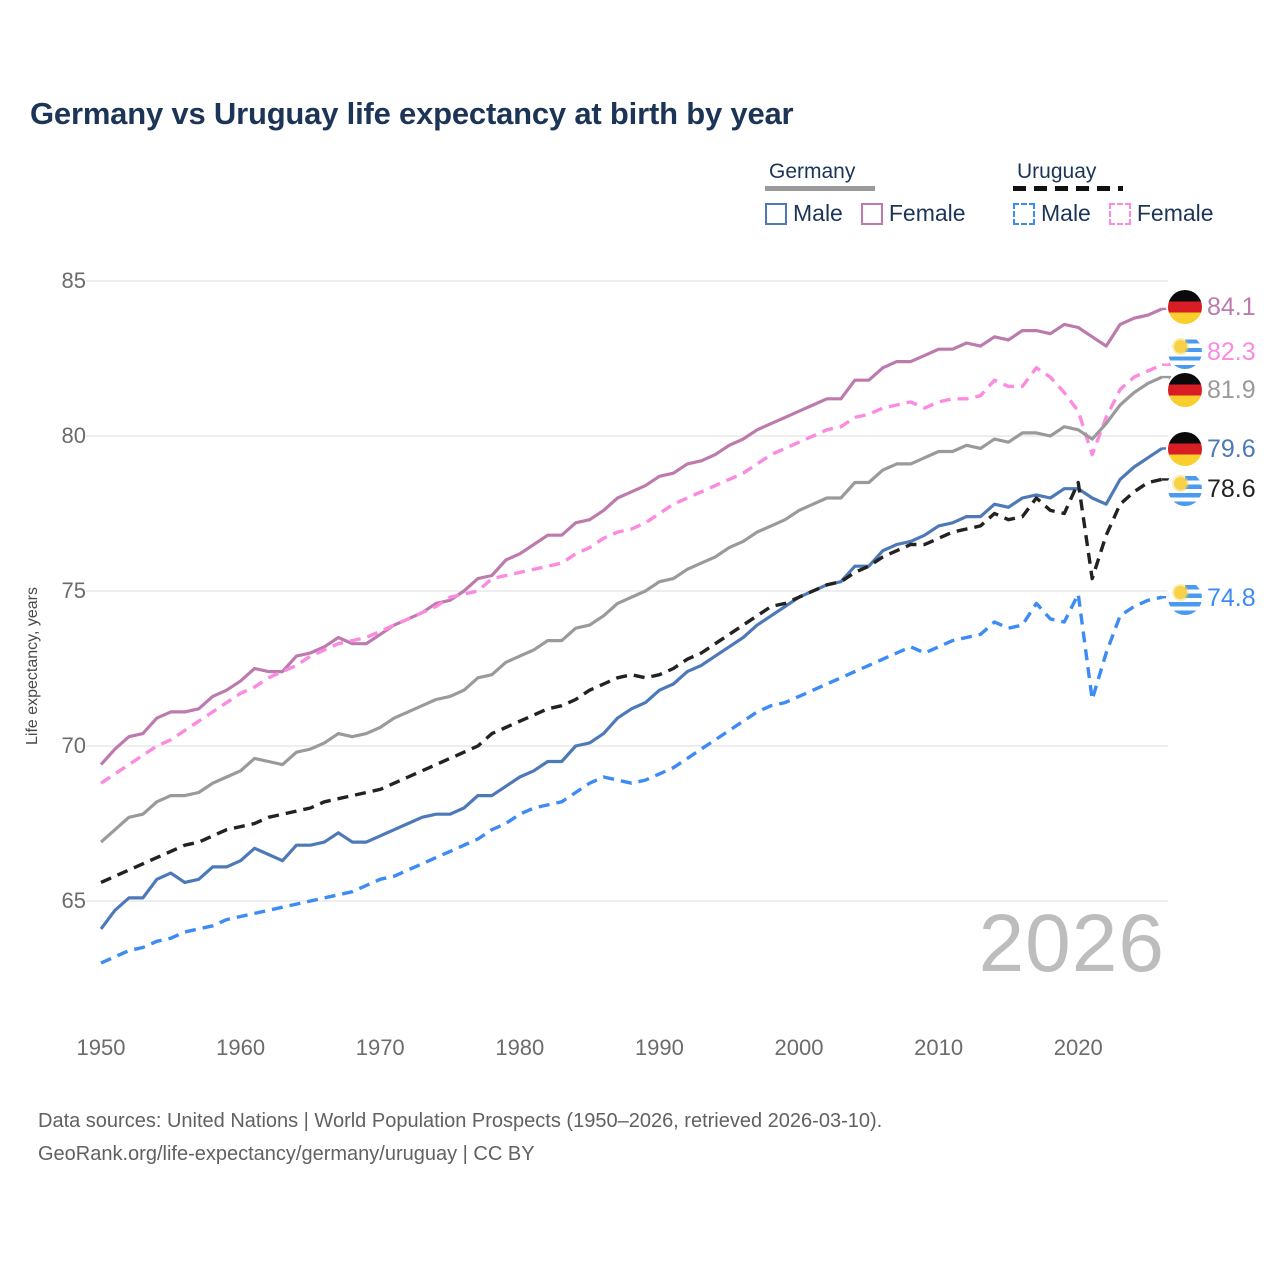 The width and height of the screenshot is (1280, 1280). I want to click on y-axis-tick-label: 75, so click(73, 590).